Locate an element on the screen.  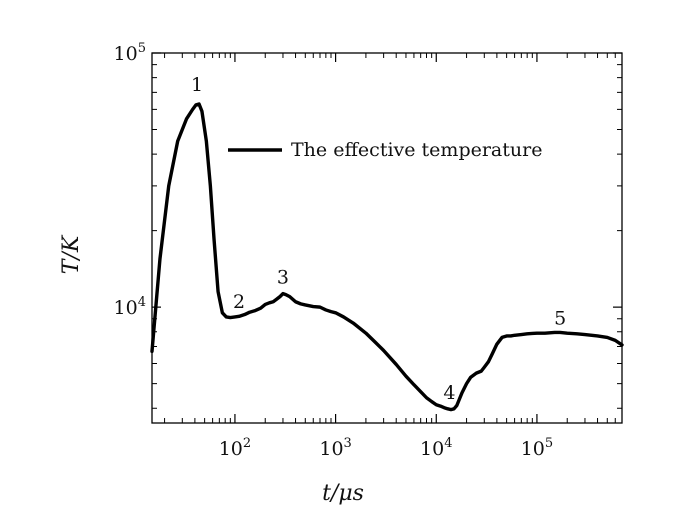
annotation-label: 2 is located at coordinates (239, 302).